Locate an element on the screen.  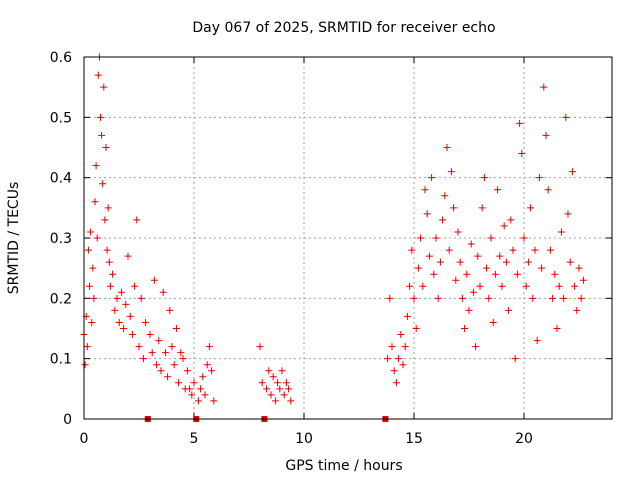
x-tick-label-1: 5 is located at coordinates (194, 439).